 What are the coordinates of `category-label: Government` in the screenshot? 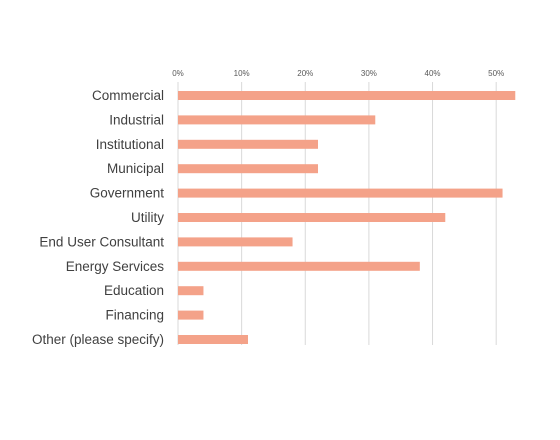 It's located at (127, 193).